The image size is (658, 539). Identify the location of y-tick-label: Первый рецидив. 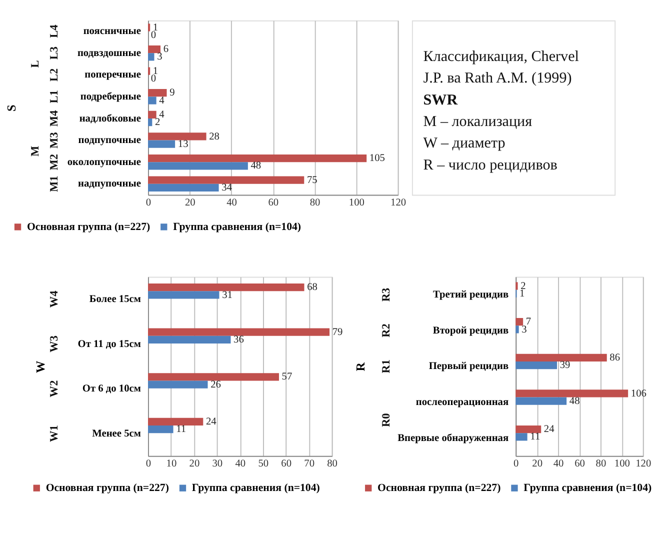
(468, 366).